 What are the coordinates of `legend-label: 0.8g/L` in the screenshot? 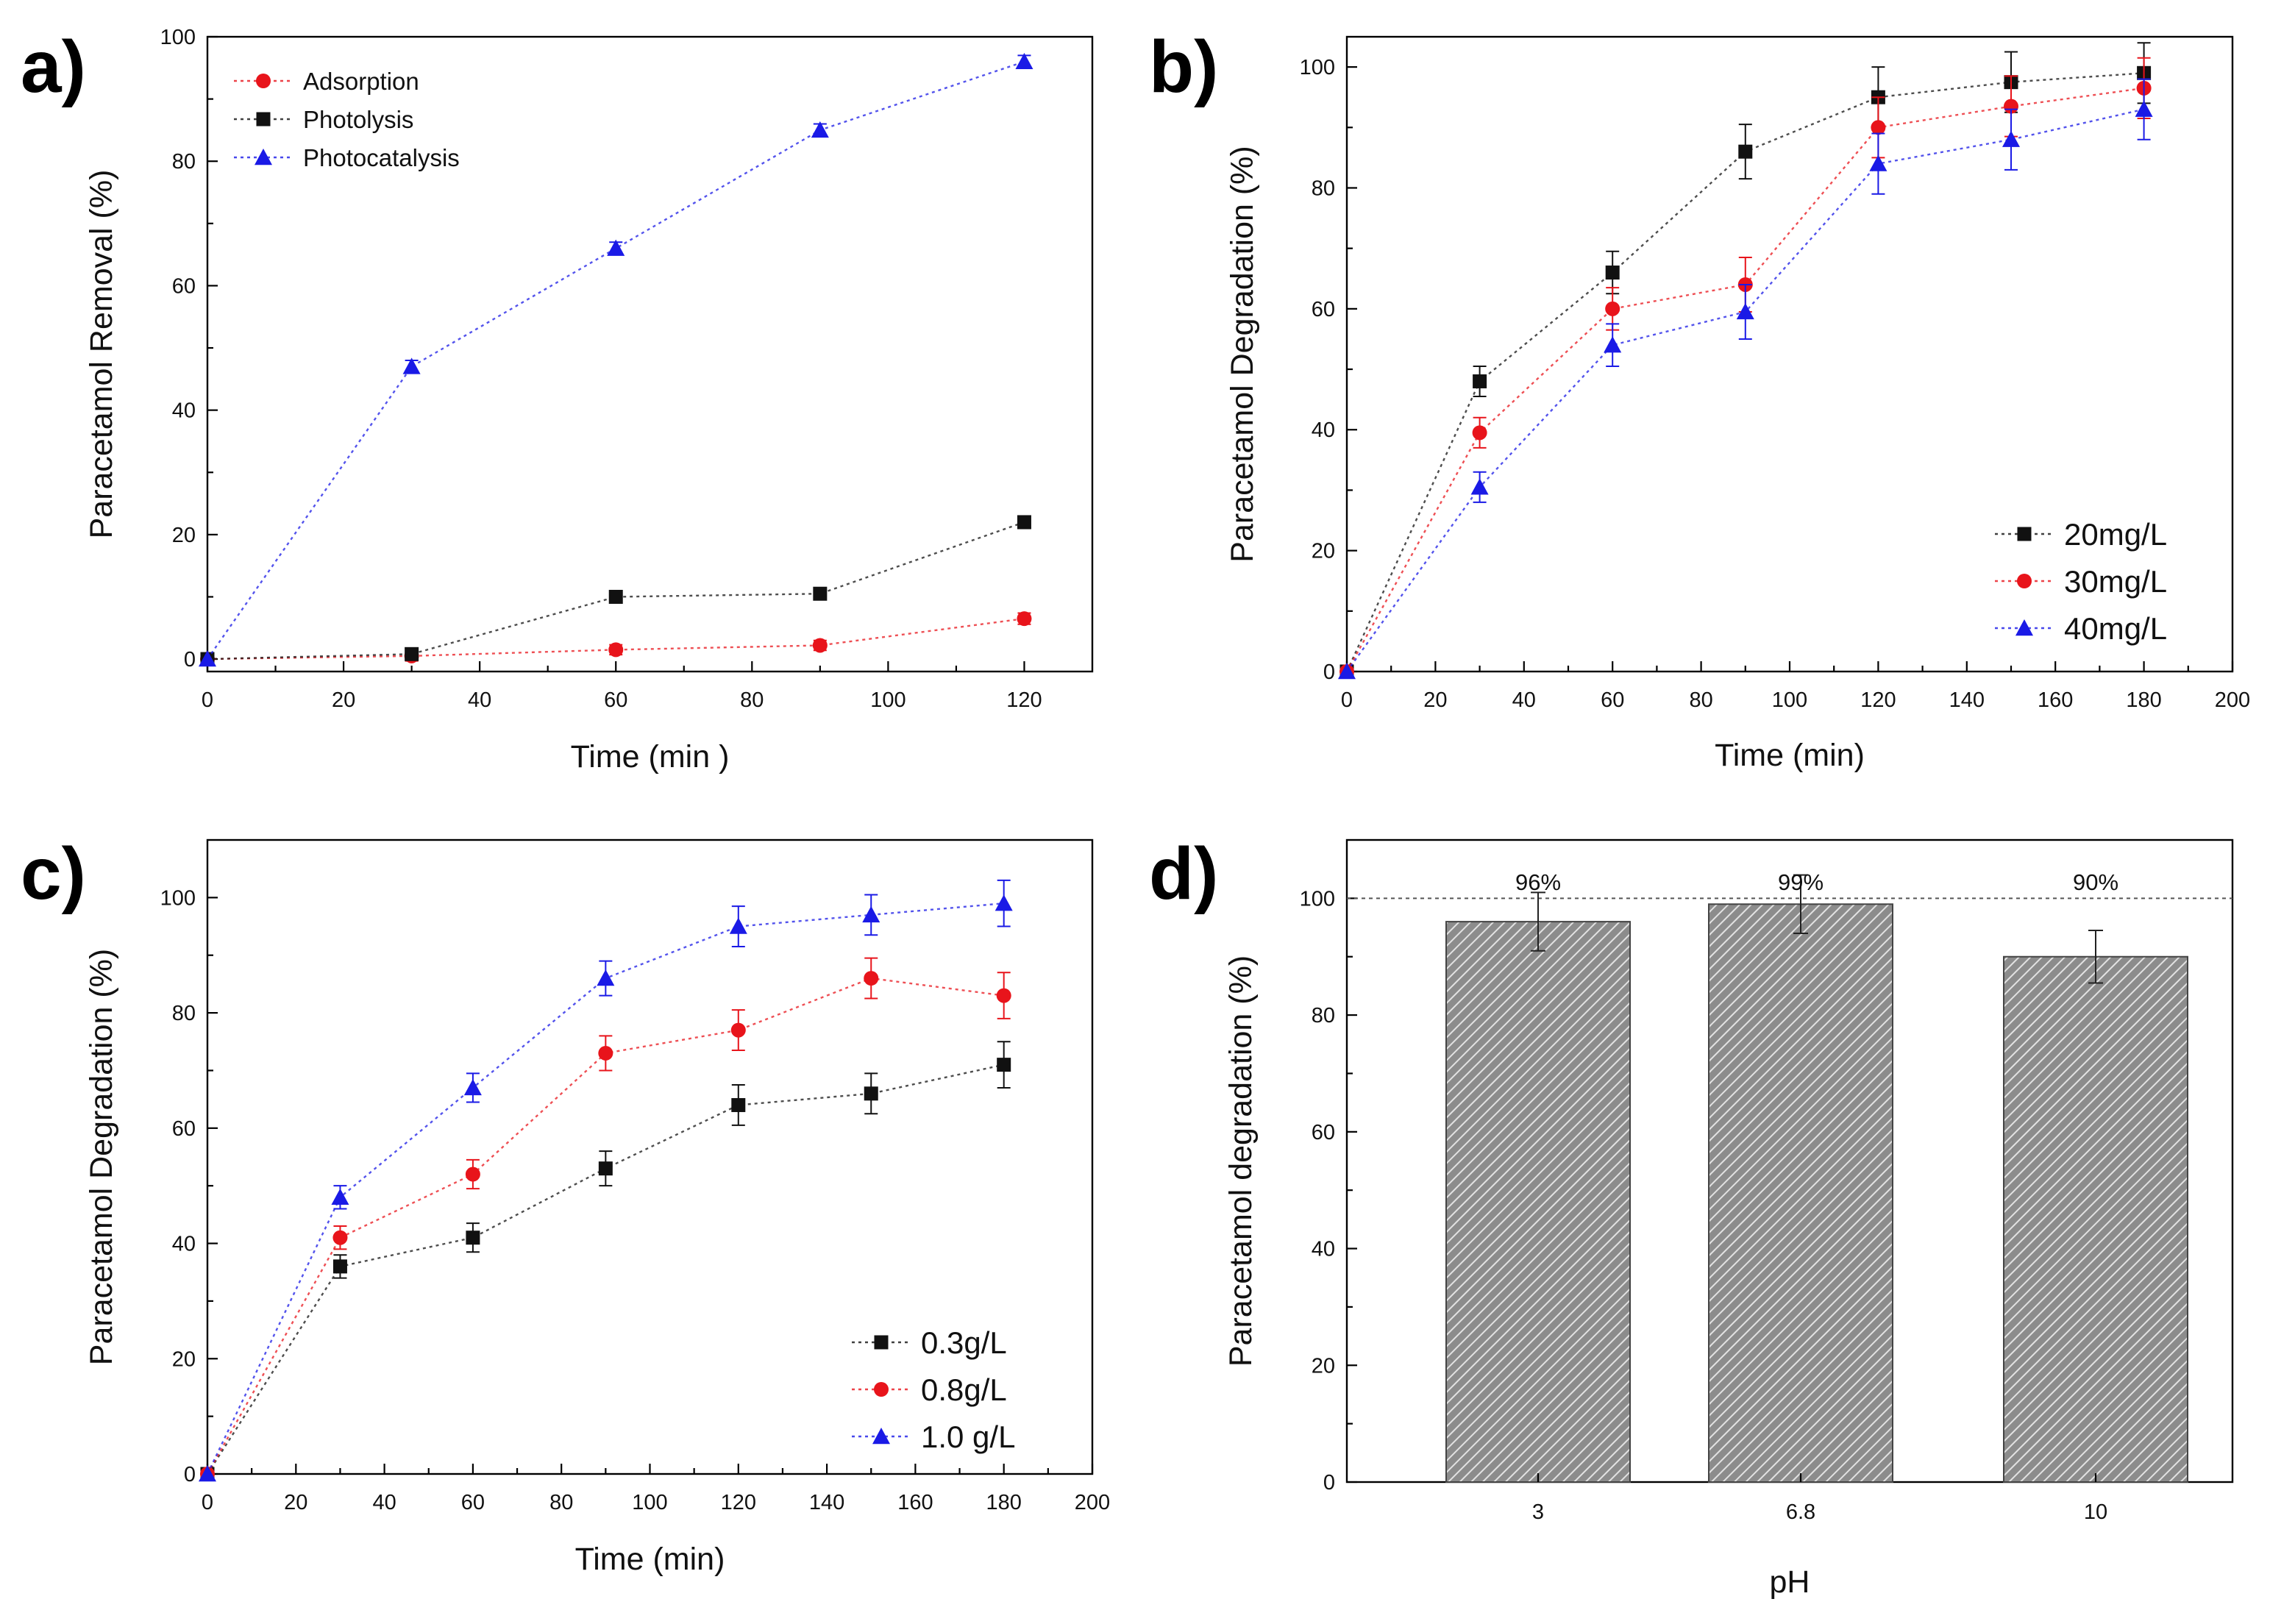 It's located at (964, 1389).